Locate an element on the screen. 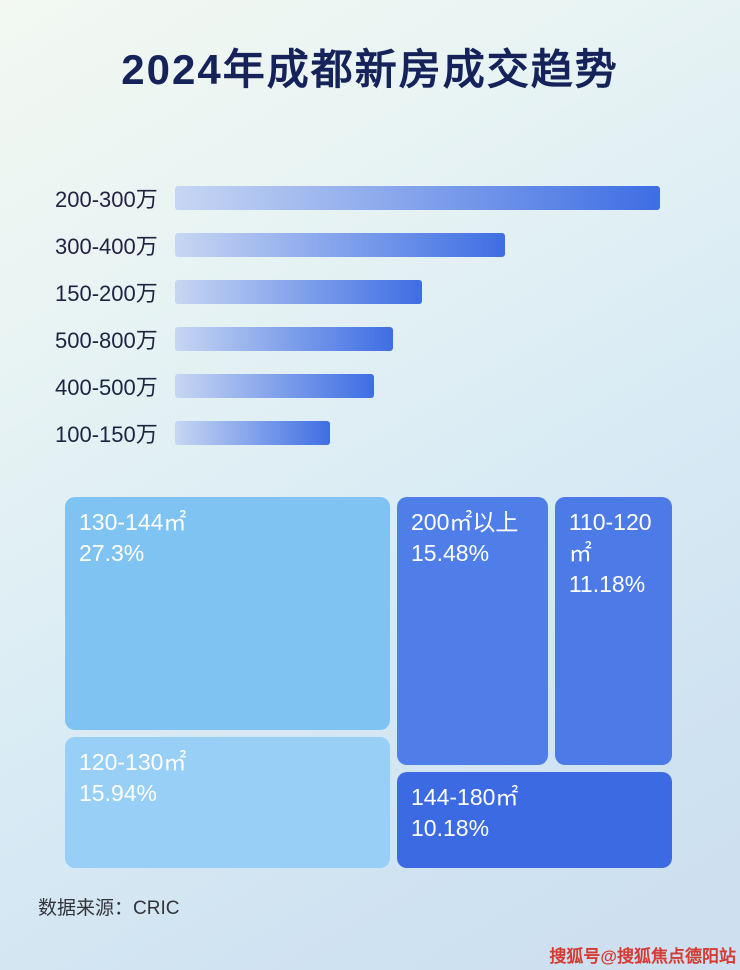 This screenshot has width=740, height=970. bar-category-label: 400-500万 is located at coordinates (106, 387).